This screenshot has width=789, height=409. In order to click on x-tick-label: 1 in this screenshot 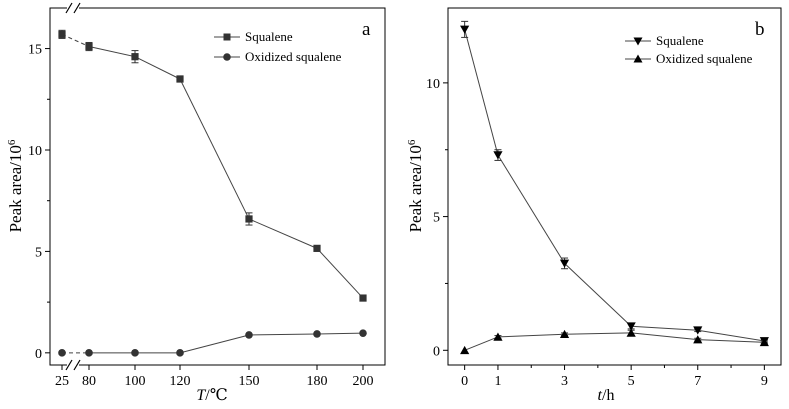, I will do `click(497, 381)`.